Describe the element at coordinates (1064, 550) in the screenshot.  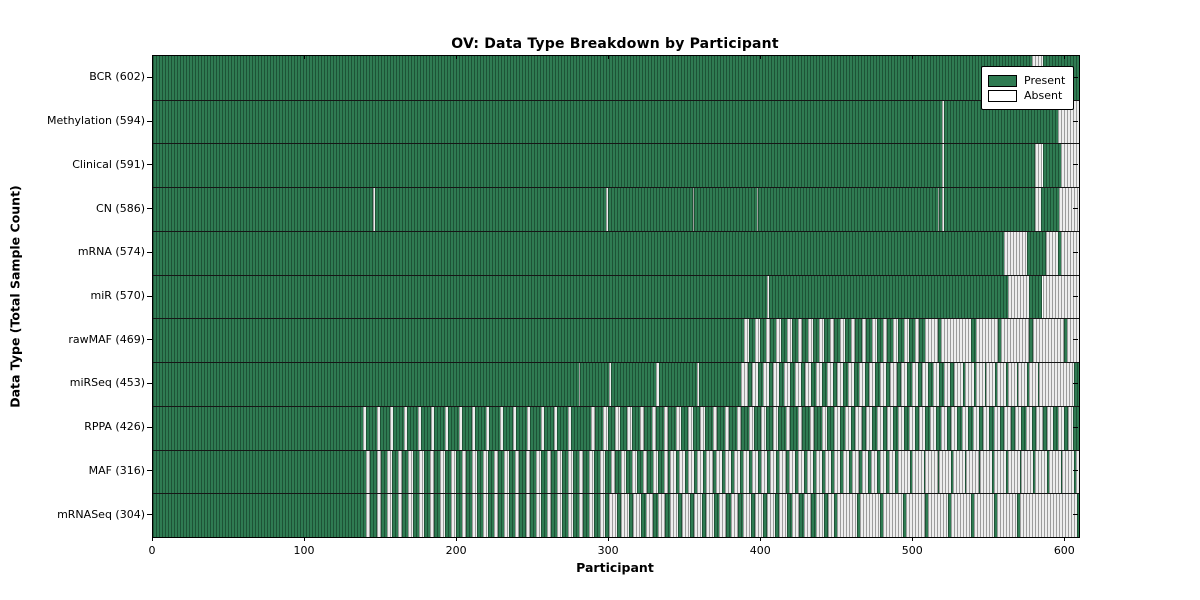
I see `x-tick-label: 600` at that location.